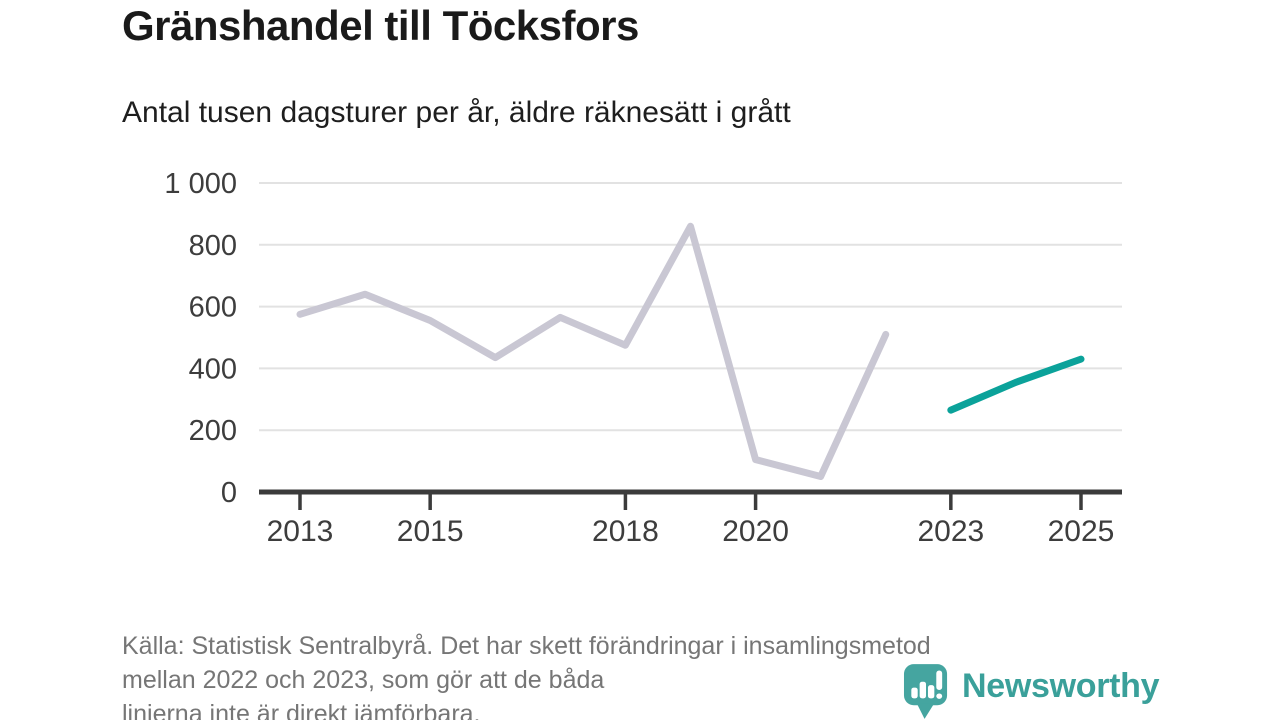 This screenshot has width=1280, height=720. I want to click on x-tick-label: 2015, so click(430, 531).